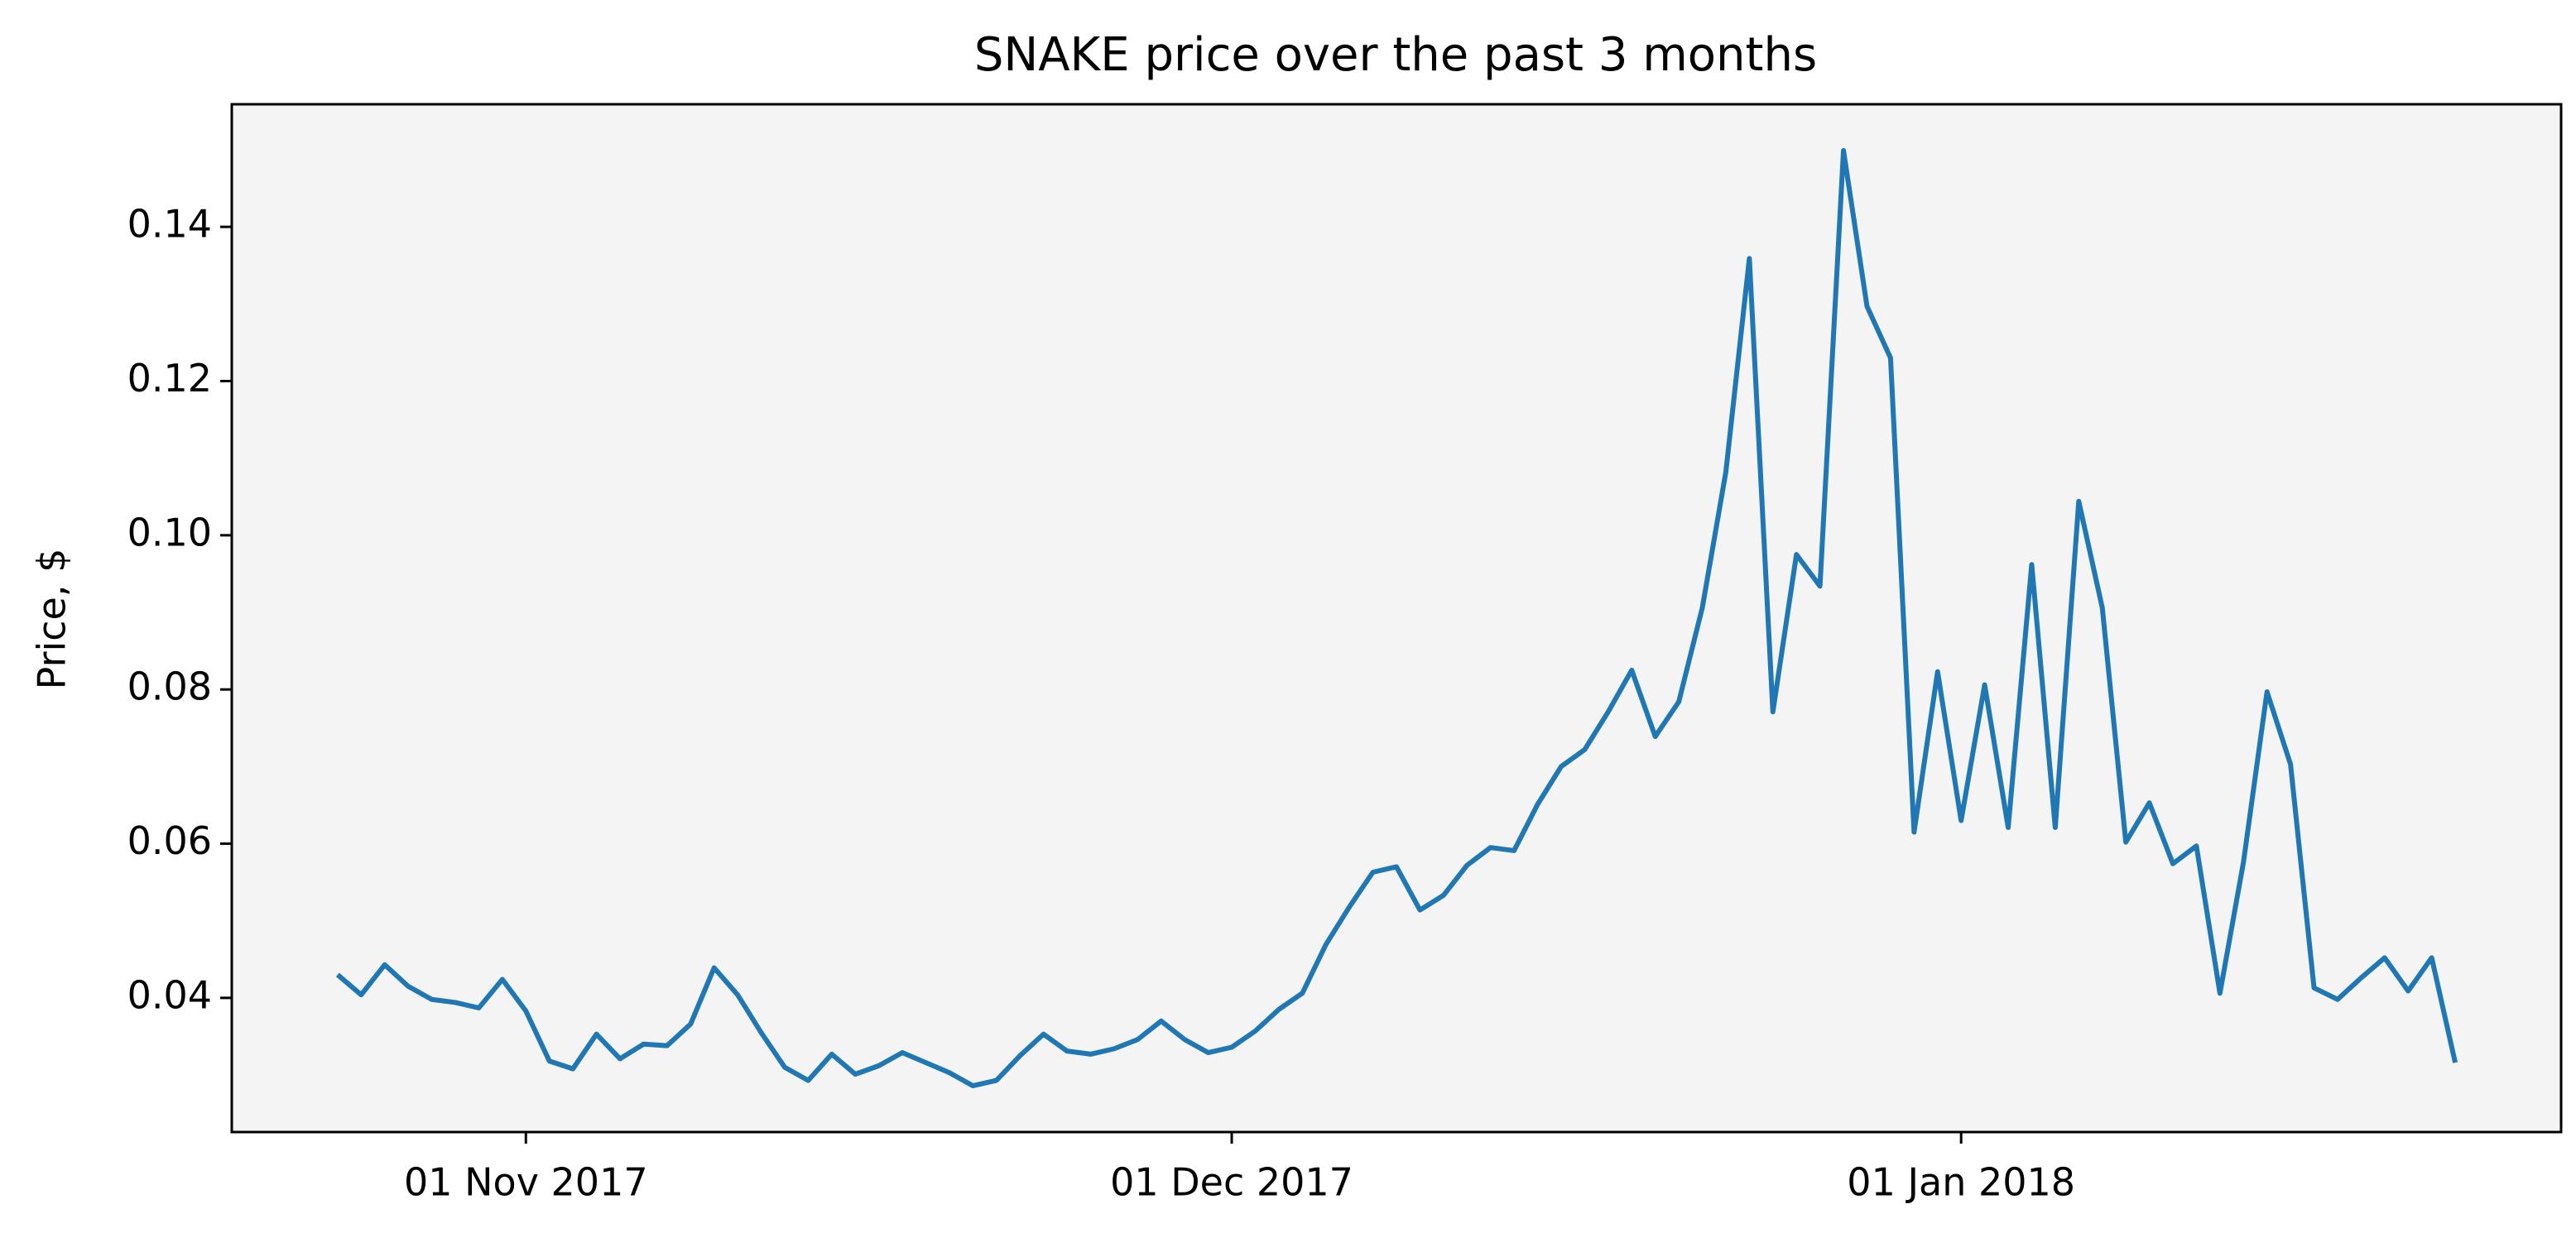  What do you see at coordinates (526, 1182) in the screenshot?
I see `x-tick-label: 01 Nov 2017` at bounding box center [526, 1182].